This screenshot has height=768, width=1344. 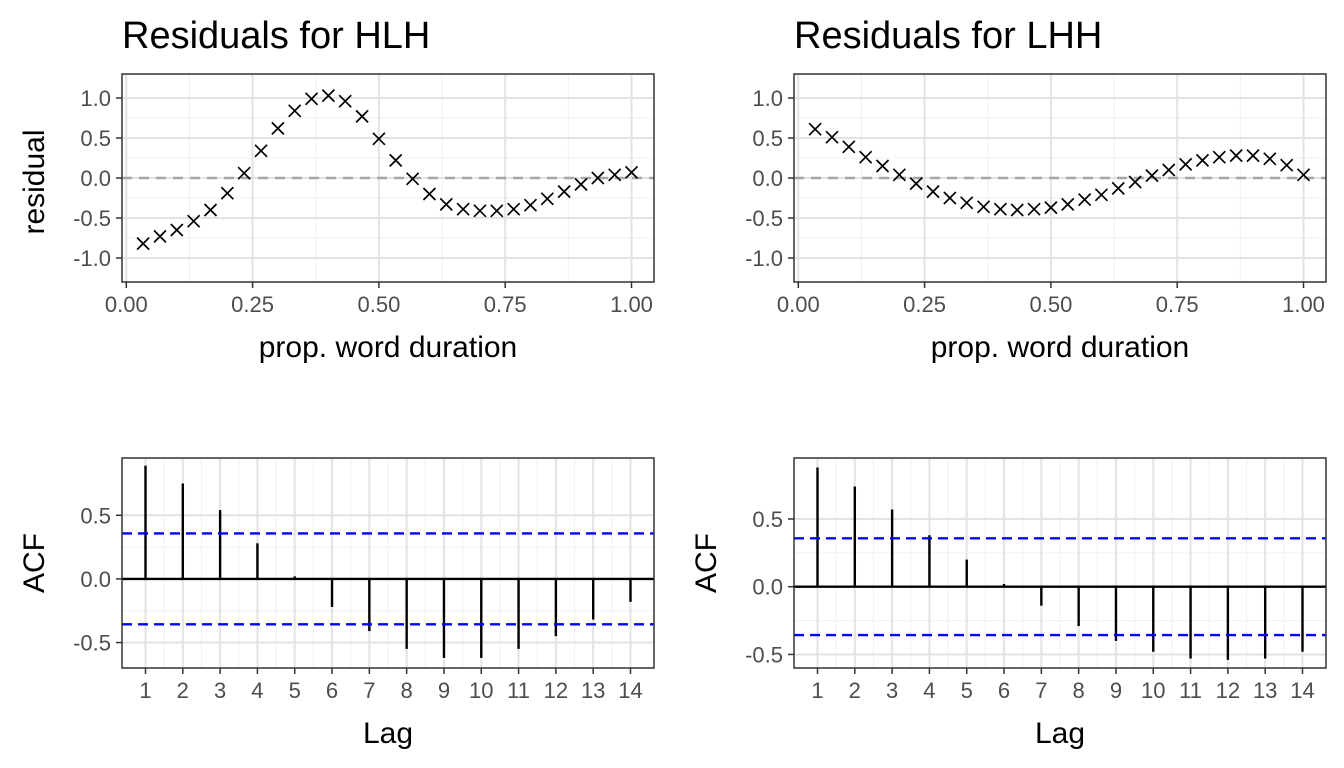 What do you see at coordinates (929, 690) in the screenshot?
I see `x-tick-label: 4` at bounding box center [929, 690].